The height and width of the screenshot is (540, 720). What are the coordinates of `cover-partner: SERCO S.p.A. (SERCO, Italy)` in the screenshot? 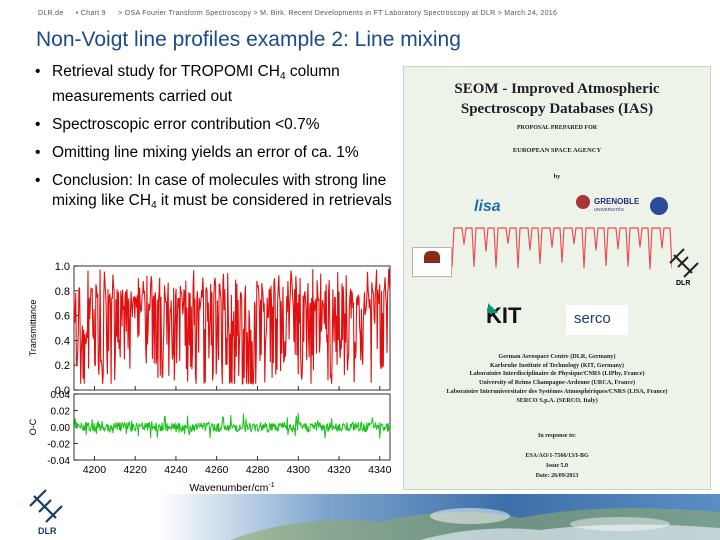 It's located at (557, 400).